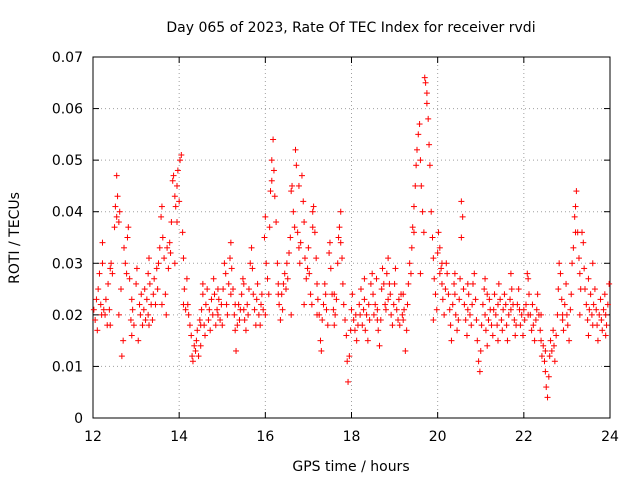  Describe the element at coordinates (351, 437) in the screenshot. I see `x-tick-labels: 12 14 16 18 20 22 24` at that location.